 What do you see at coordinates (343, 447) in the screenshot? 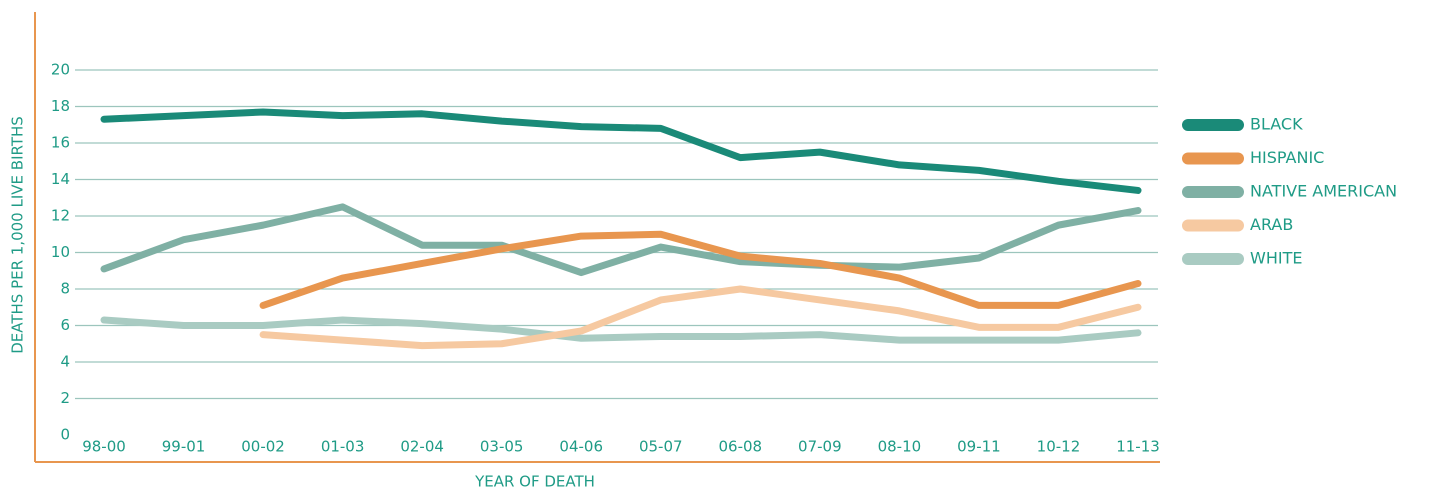
I see `x-tick-label: 01-03` at bounding box center [343, 447].